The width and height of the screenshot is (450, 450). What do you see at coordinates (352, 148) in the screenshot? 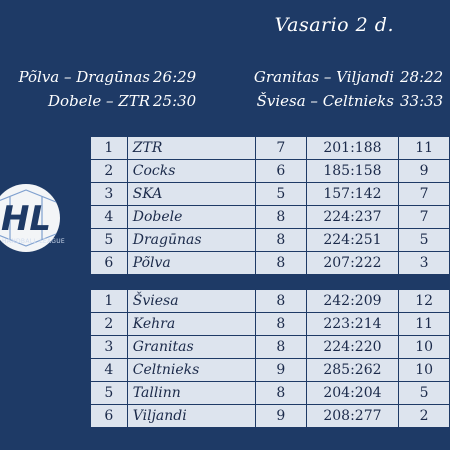
I see `goals-cell: 201:188` at bounding box center [352, 148].